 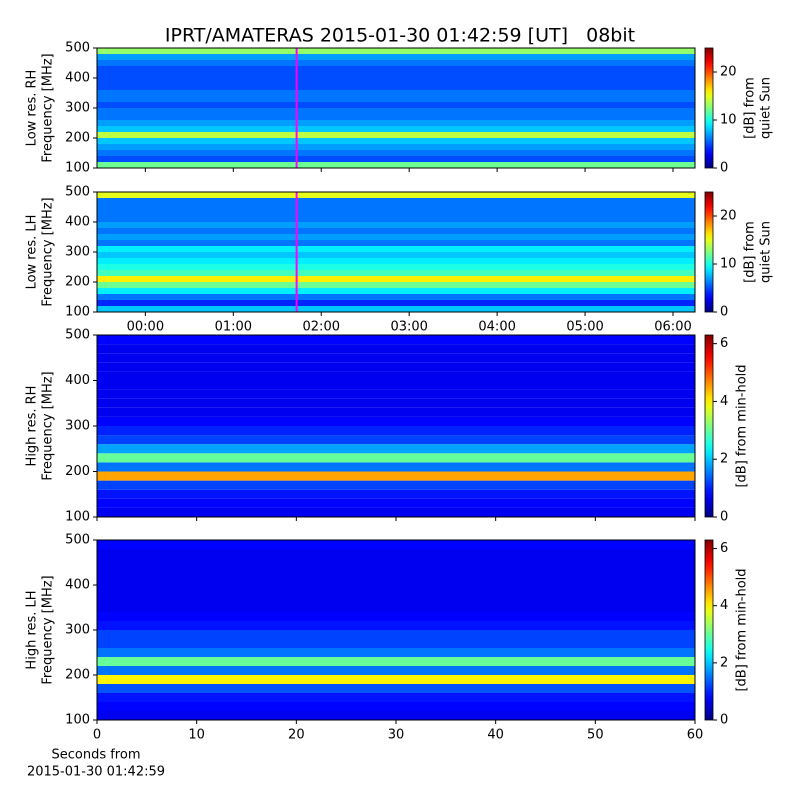 What do you see at coordinates (95, 755) in the screenshot?
I see `x-axis-label: Seconds from` at bounding box center [95, 755].